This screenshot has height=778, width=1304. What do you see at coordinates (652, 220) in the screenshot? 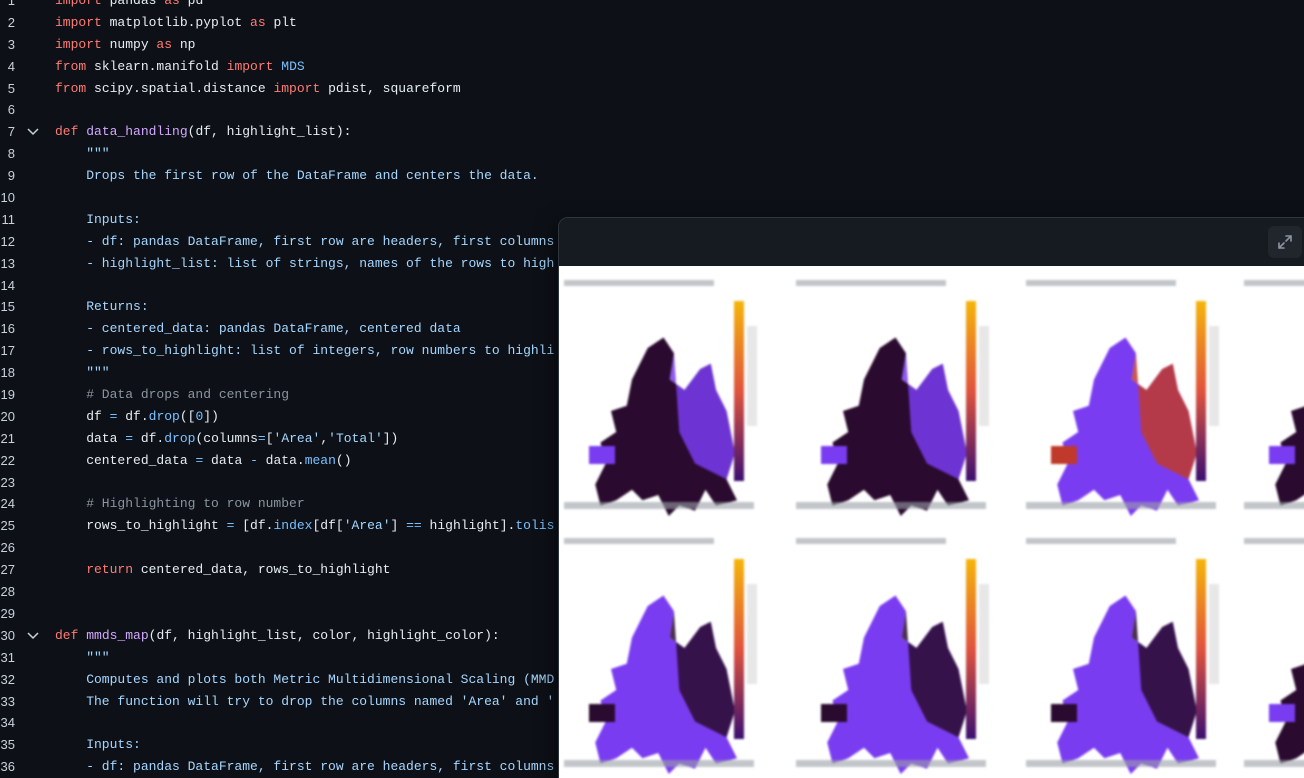
I see `code-line: 11 Inputs:` at bounding box center [652, 220].